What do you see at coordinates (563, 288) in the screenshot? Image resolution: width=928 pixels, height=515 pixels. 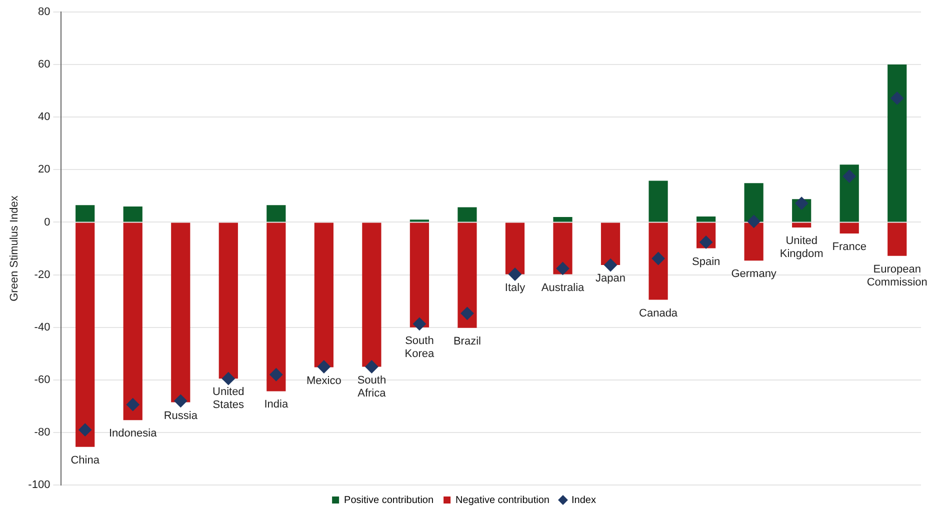 I see `x-tick-label: Australia` at bounding box center [563, 288].